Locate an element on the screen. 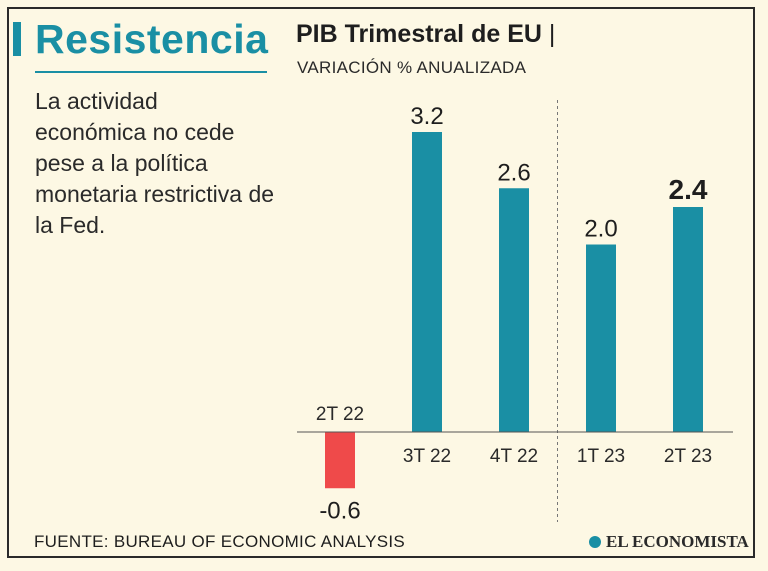  publisher-logo: EL ECONOMISTA is located at coordinates (669, 542).